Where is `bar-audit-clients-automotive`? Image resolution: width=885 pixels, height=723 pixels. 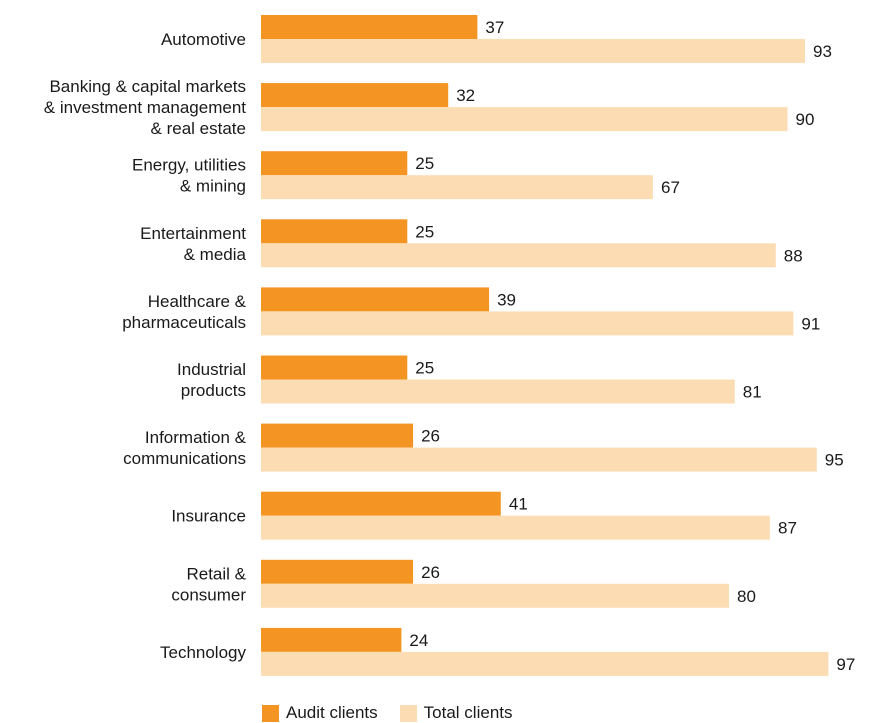
bar-audit-clients-automotive is located at coordinates (369, 27).